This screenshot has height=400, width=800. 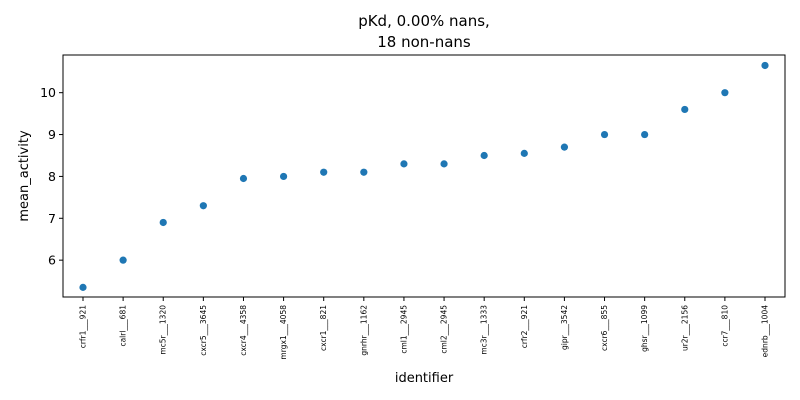 What do you see at coordinates (48, 92) in the screenshot?
I see `y-tick-label: 10` at bounding box center [48, 92].